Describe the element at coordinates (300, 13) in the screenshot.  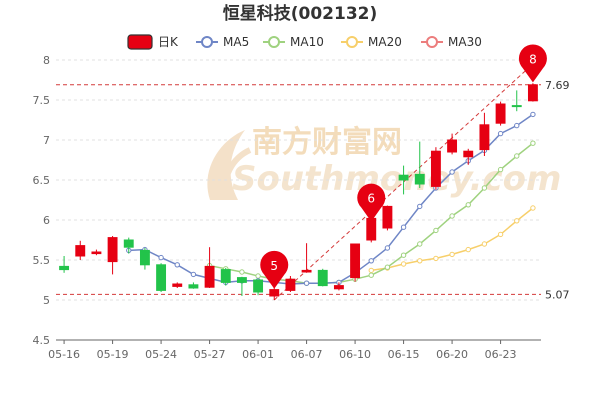
I see `chart-title: 恒星科技(002132)` at that location.